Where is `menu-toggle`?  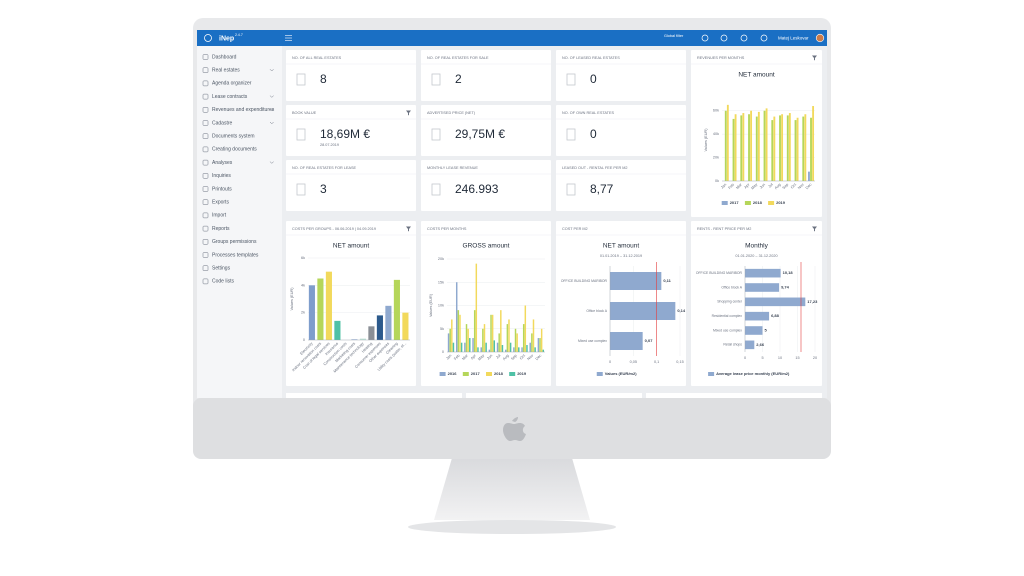
menu-toggle is located at coordinates (288, 38).